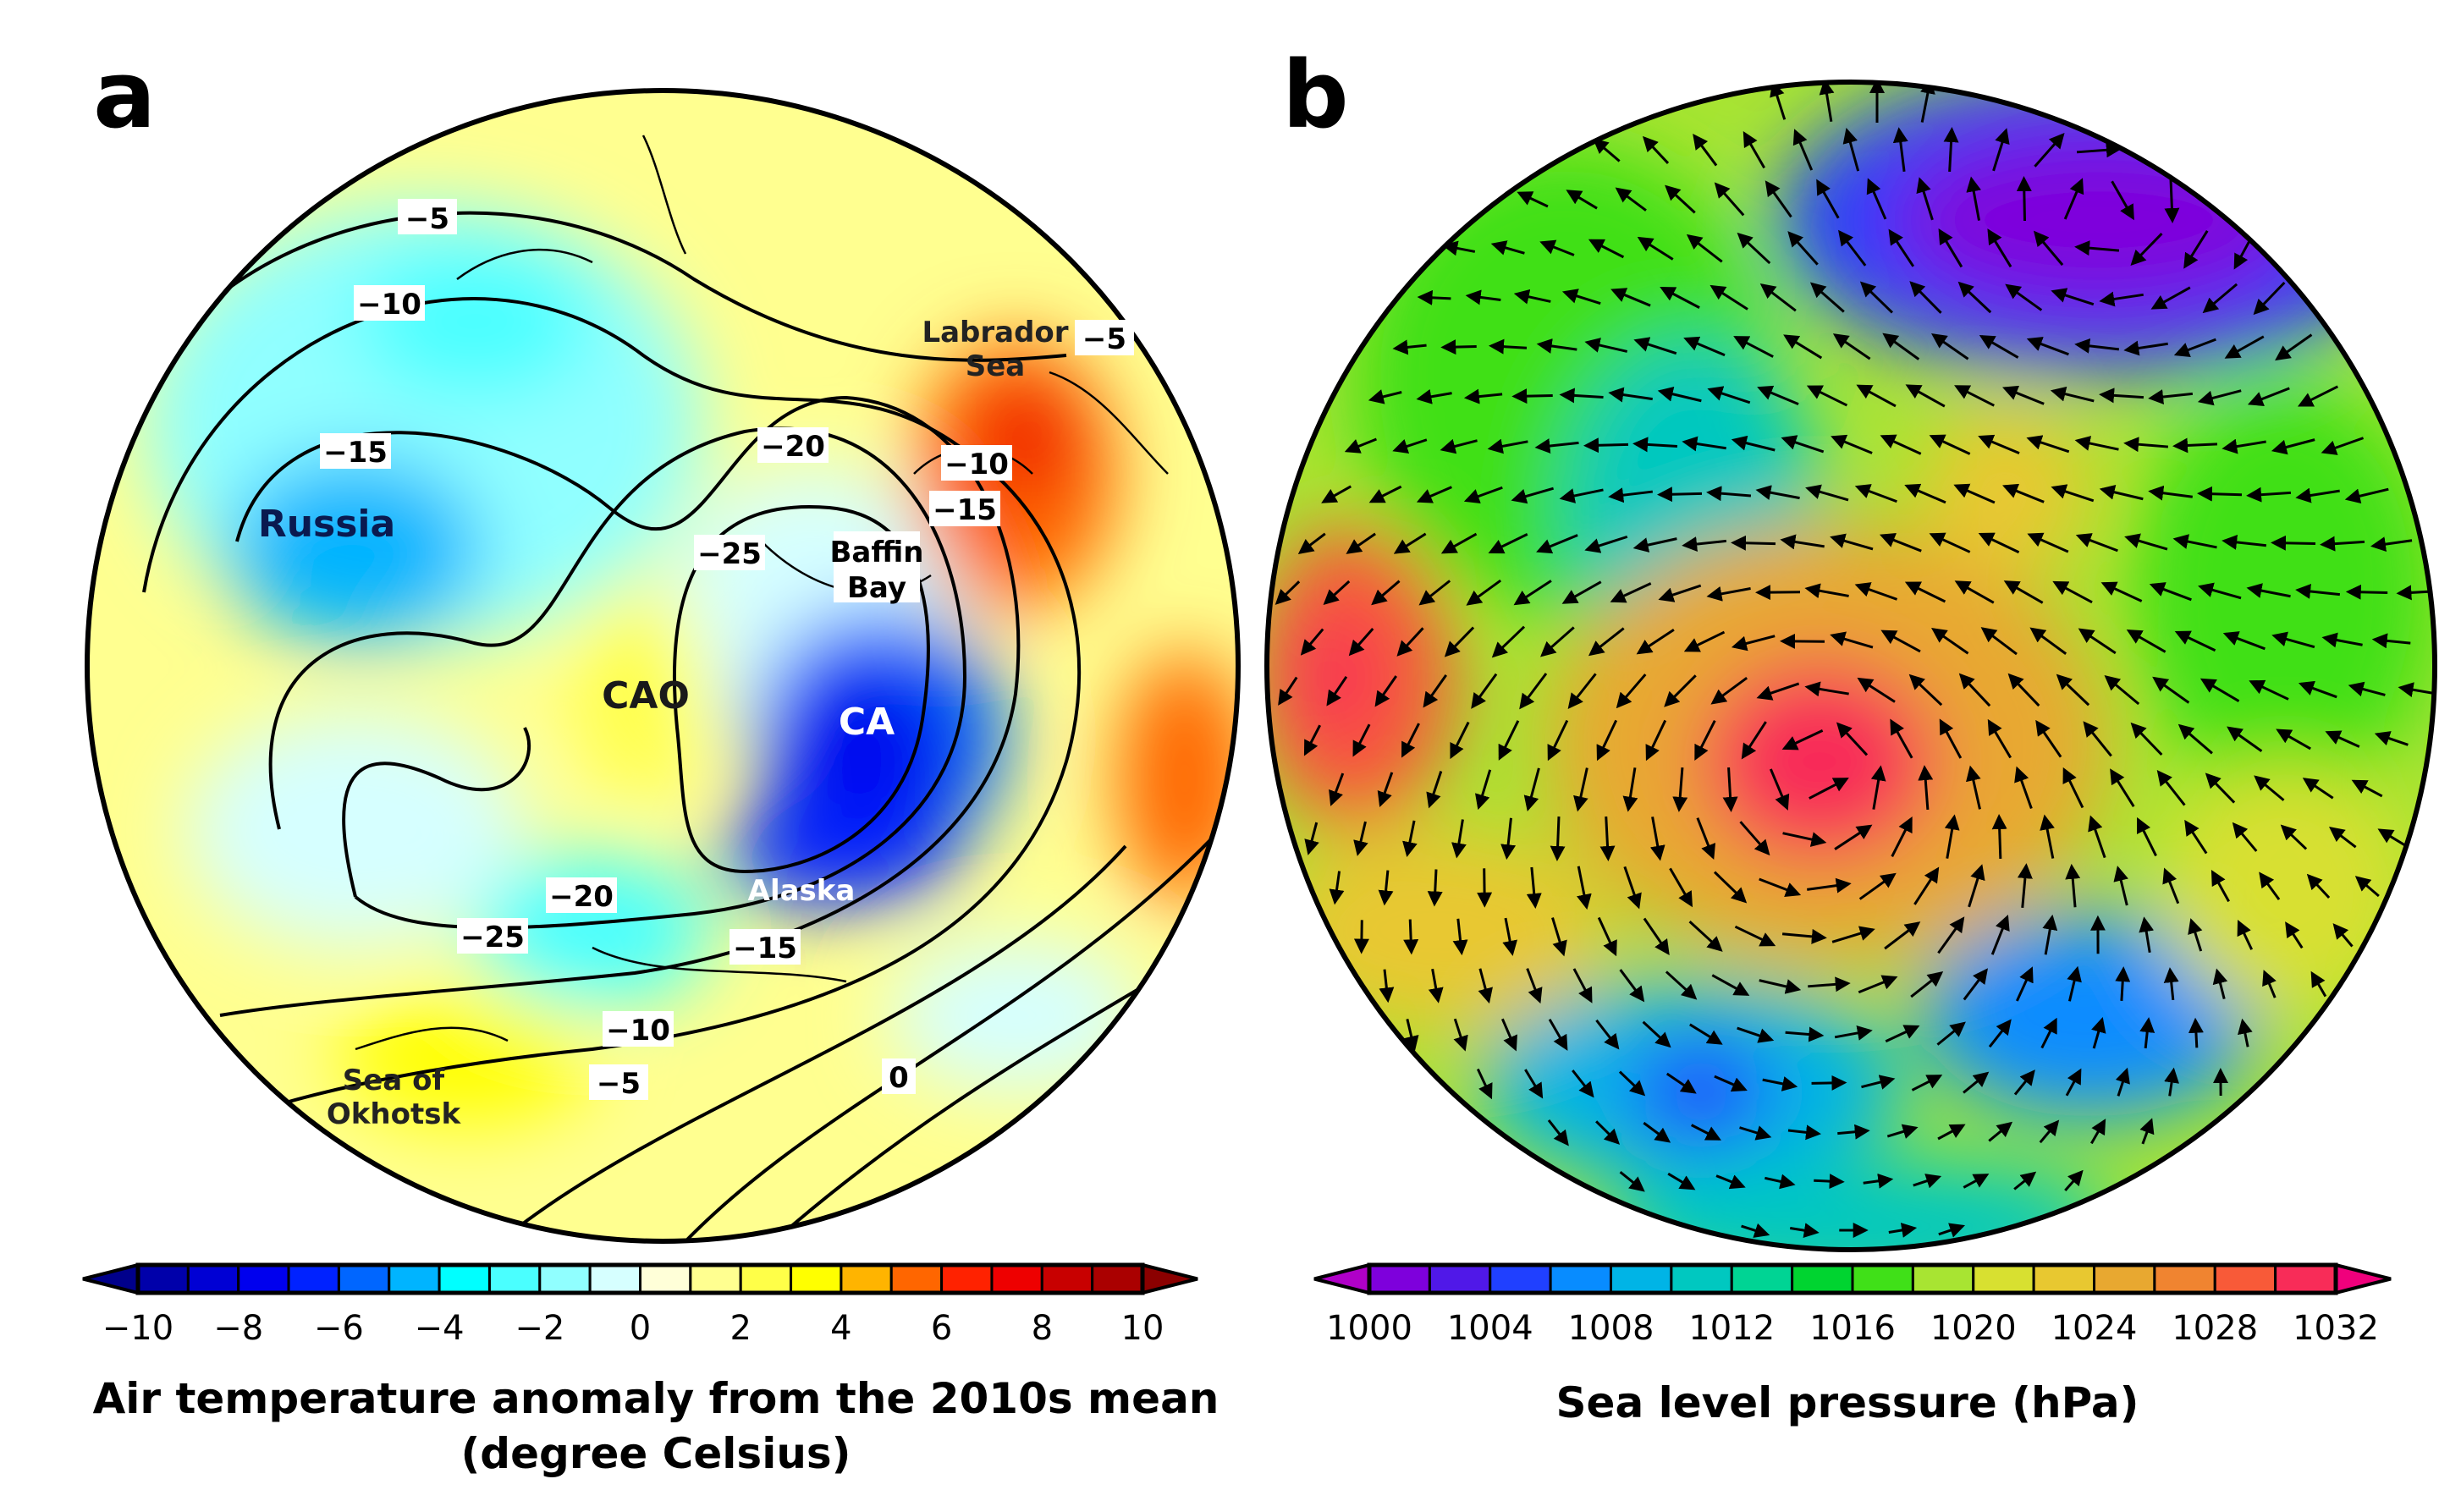 The height and width of the screenshot is (1512, 2439). What do you see at coordinates (1315, 95) in the screenshot?
I see `panel-b-letter: b` at bounding box center [1315, 95].